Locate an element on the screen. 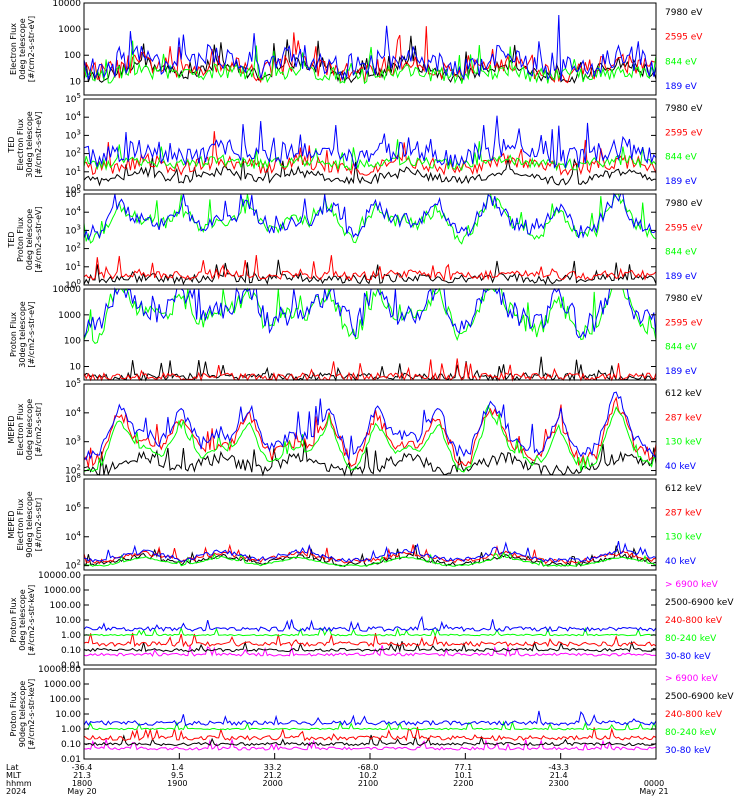  panel-1-ytick-label: 10000 is located at coordinates (66, 4).